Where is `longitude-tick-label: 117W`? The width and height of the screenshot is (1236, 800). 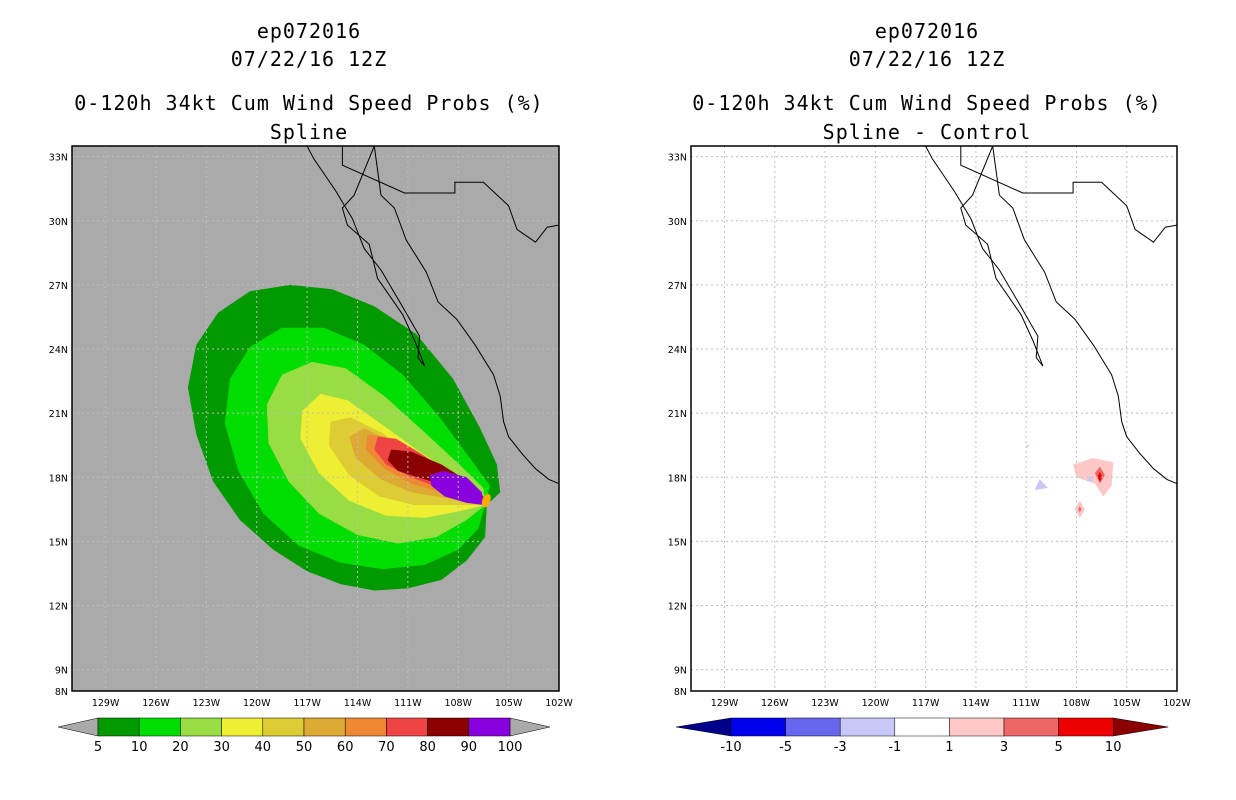
longitude-tick-label: 117W is located at coordinates (926, 703).